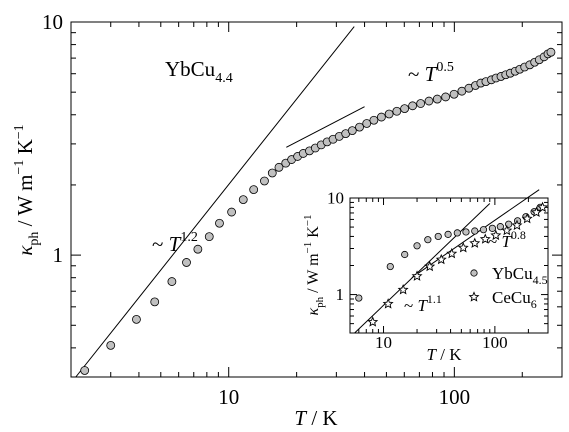  What do you see at coordinates (518, 235) in the screenshot?
I see `inset-fit-high-exponent: 0.8` at bounding box center [518, 235].